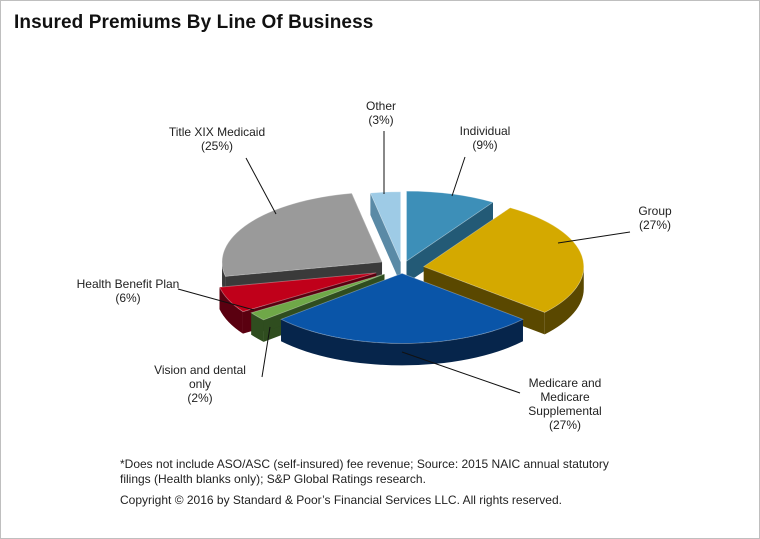  Describe the element at coordinates (655, 211) in the screenshot. I see `slice-label-line: Group` at that location.